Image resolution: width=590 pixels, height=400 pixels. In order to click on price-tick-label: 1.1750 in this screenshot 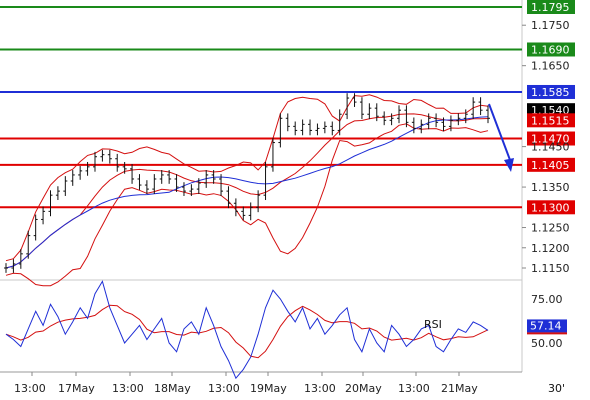, I will do `click(550, 25)`.